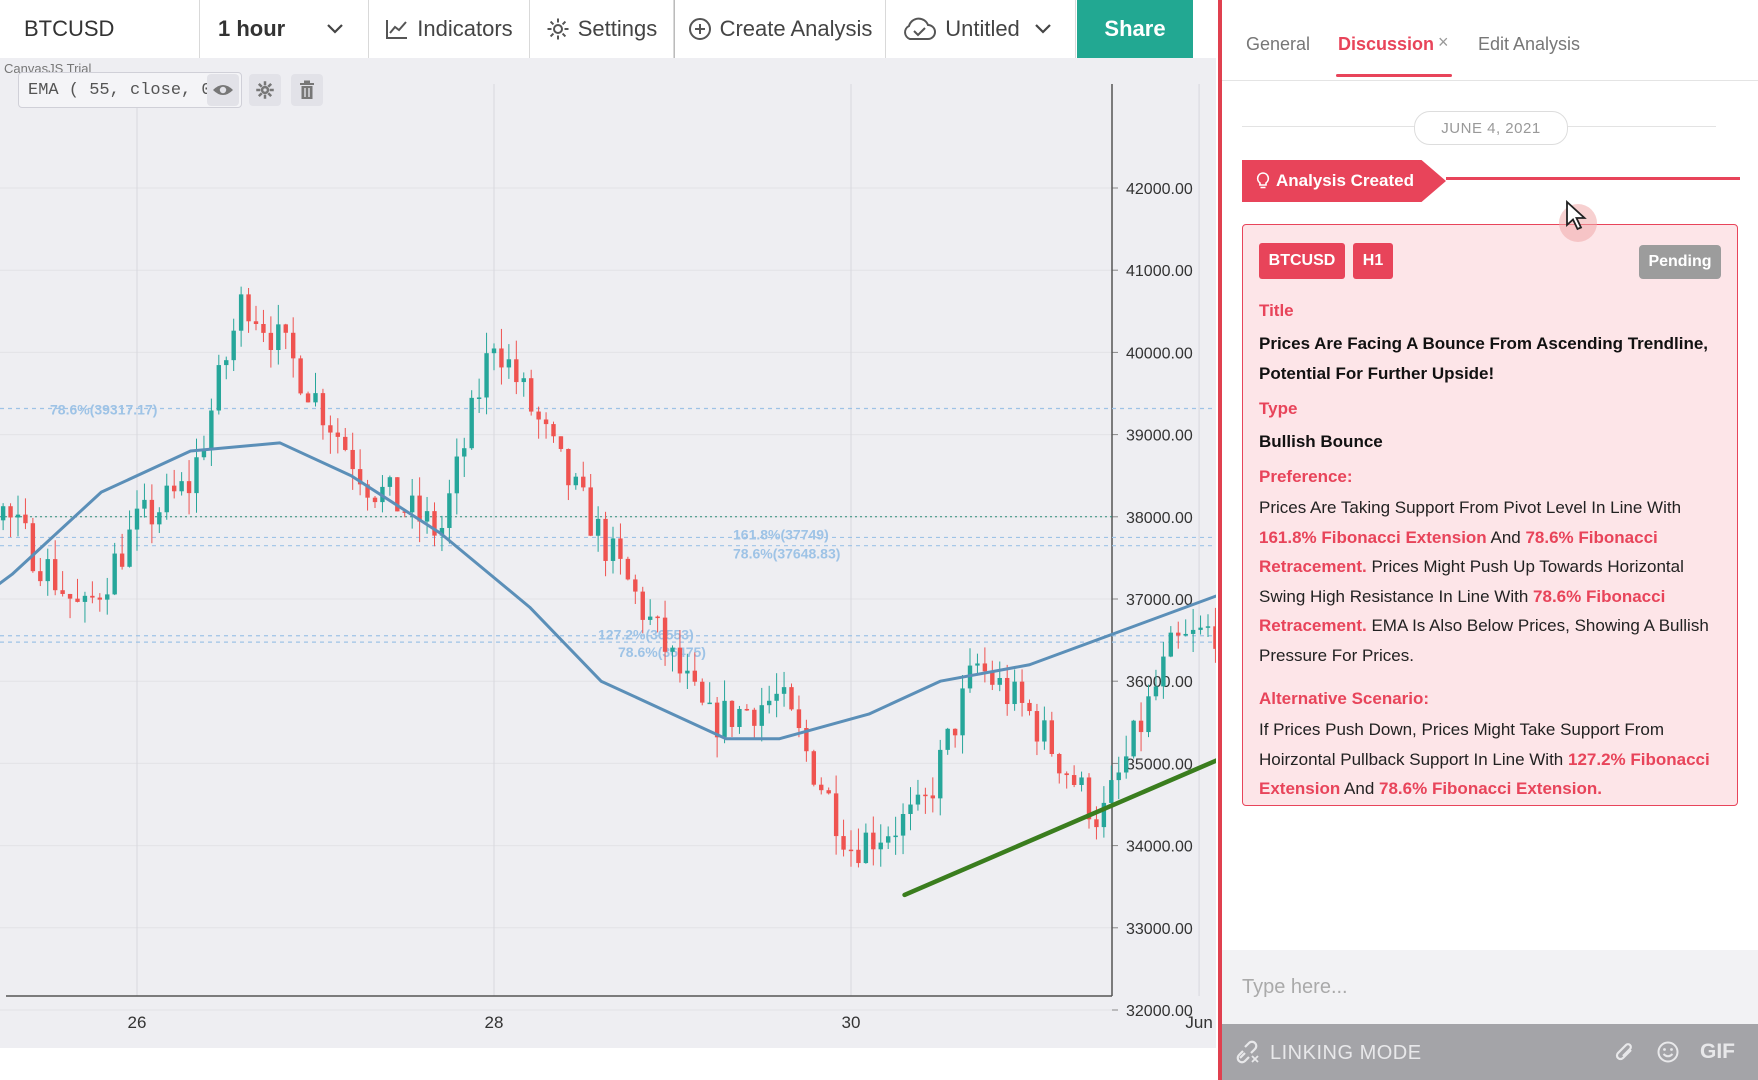  What do you see at coordinates (1302, 261) in the screenshot?
I see `symbol-badge: BTCUSD` at bounding box center [1302, 261].